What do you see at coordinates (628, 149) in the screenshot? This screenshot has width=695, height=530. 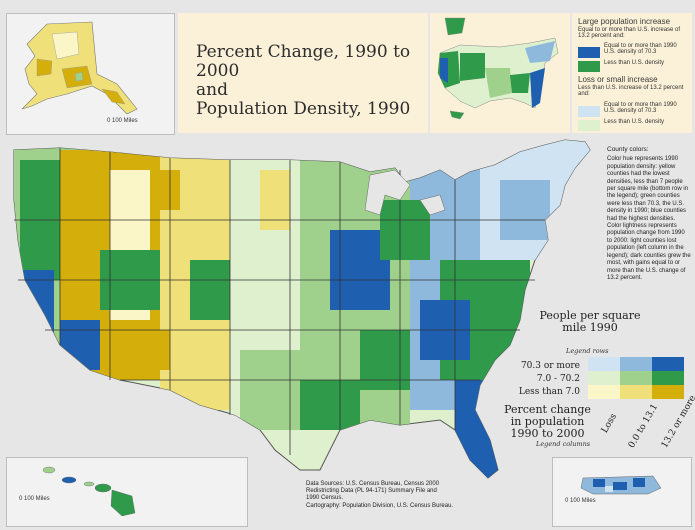 I see `county-colors-heading: County colors:` at bounding box center [628, 149].